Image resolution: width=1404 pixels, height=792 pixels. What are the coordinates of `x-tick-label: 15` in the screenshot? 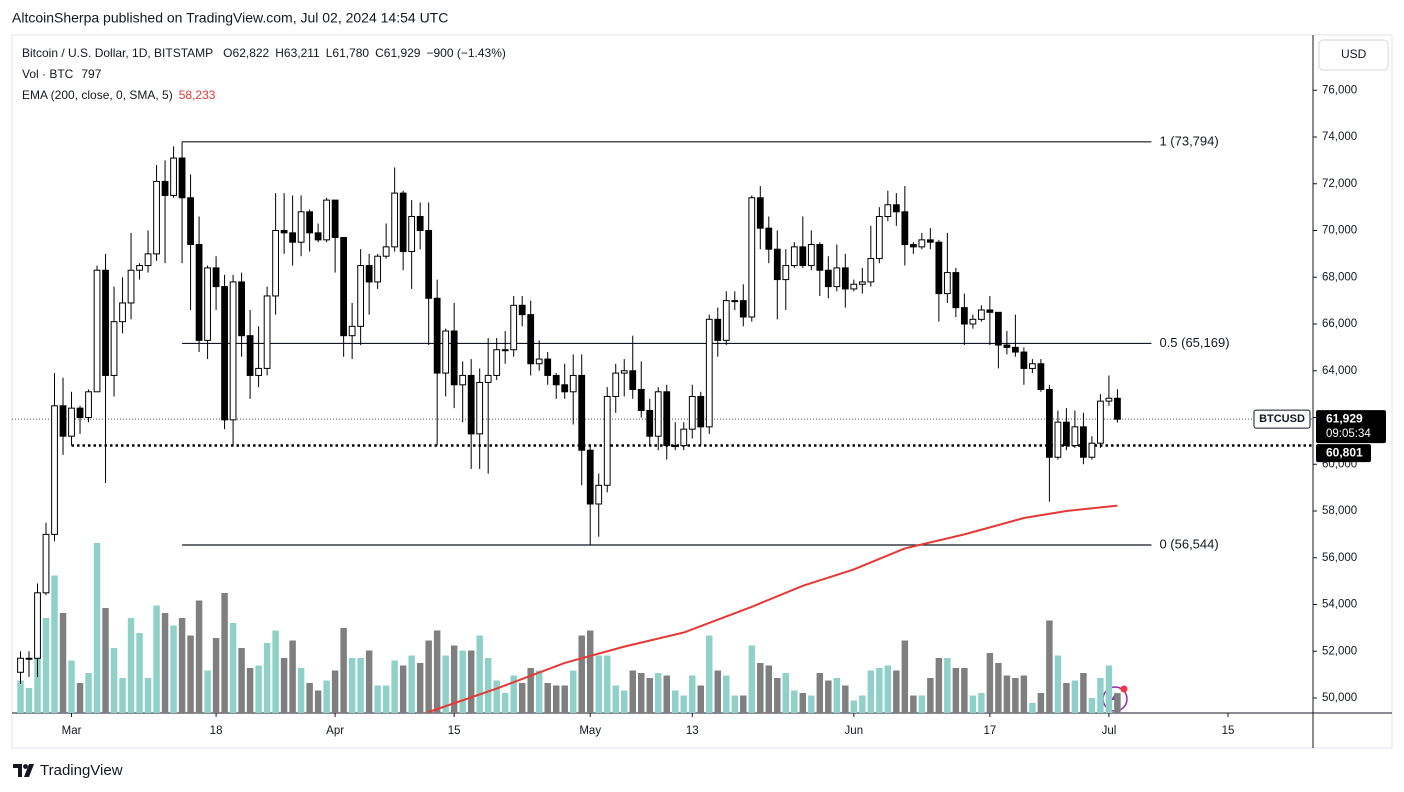 It's located at (454, 731).